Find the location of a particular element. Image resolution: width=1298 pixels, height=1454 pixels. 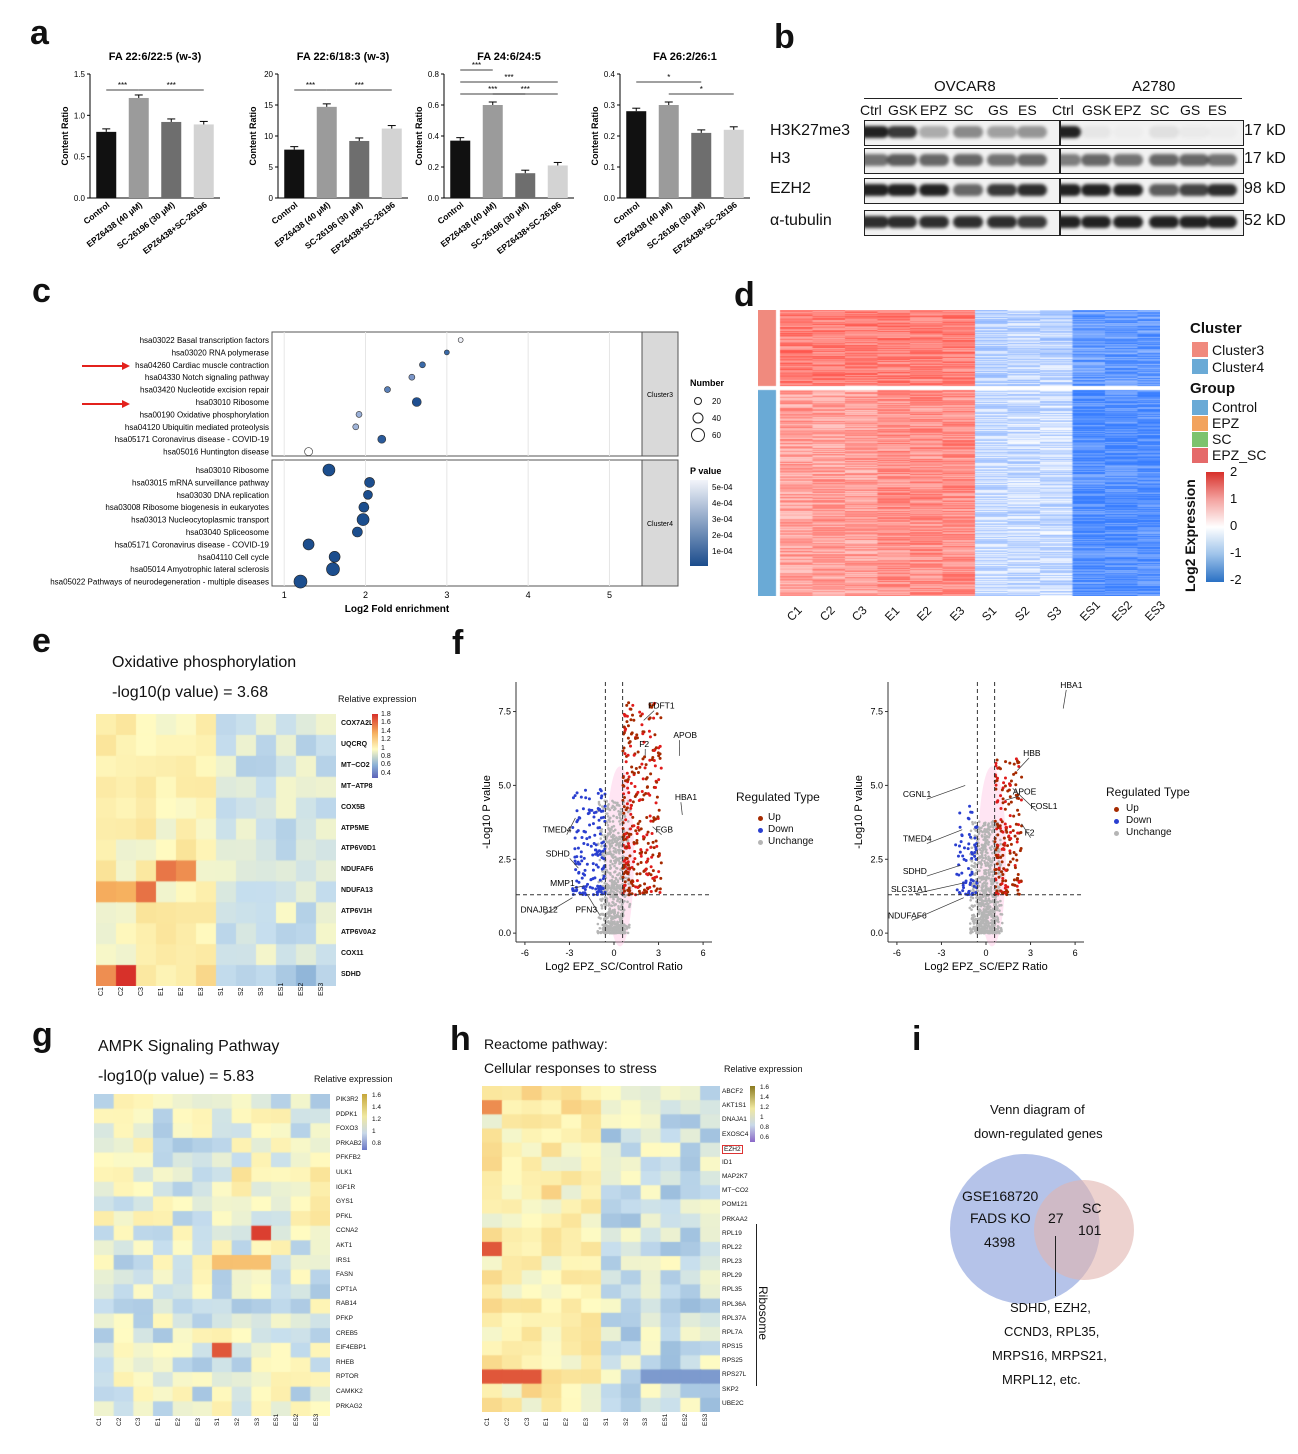

heatmap-h-scale-tick-1: 1.4 is located at coordinates (765, 1097).